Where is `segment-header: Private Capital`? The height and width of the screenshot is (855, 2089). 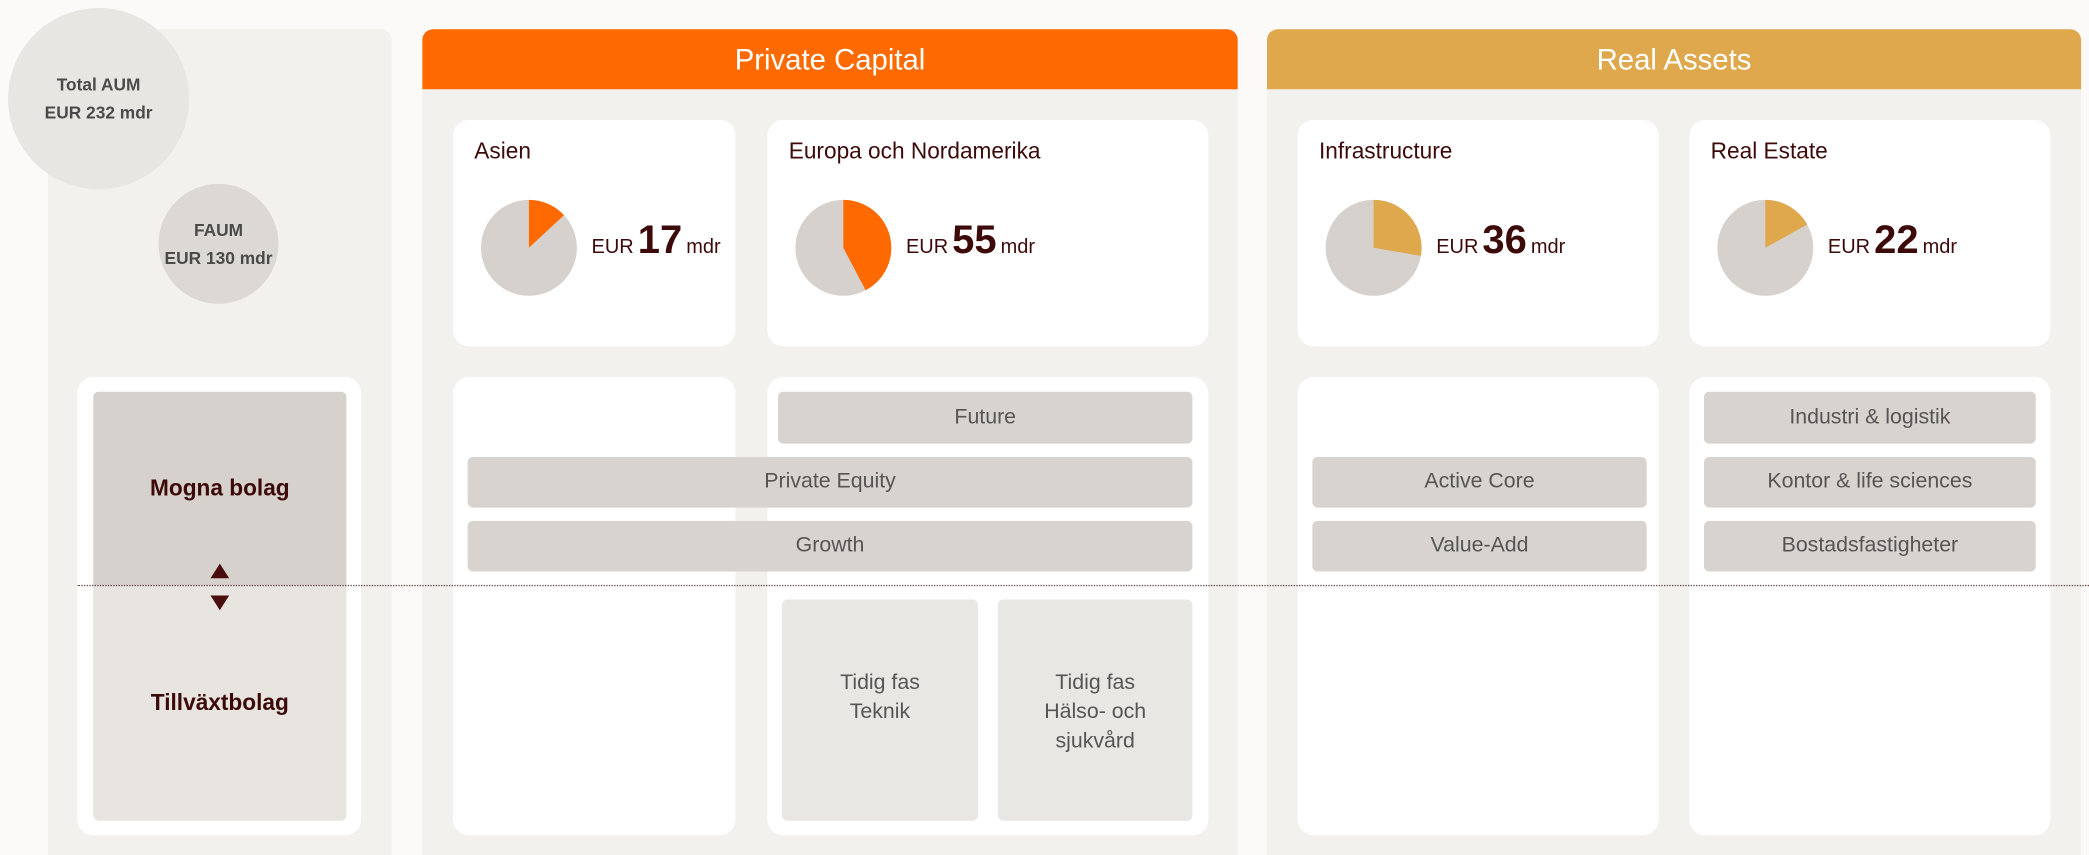 segment-header: Private Capital is located at coordinates (830, 59).